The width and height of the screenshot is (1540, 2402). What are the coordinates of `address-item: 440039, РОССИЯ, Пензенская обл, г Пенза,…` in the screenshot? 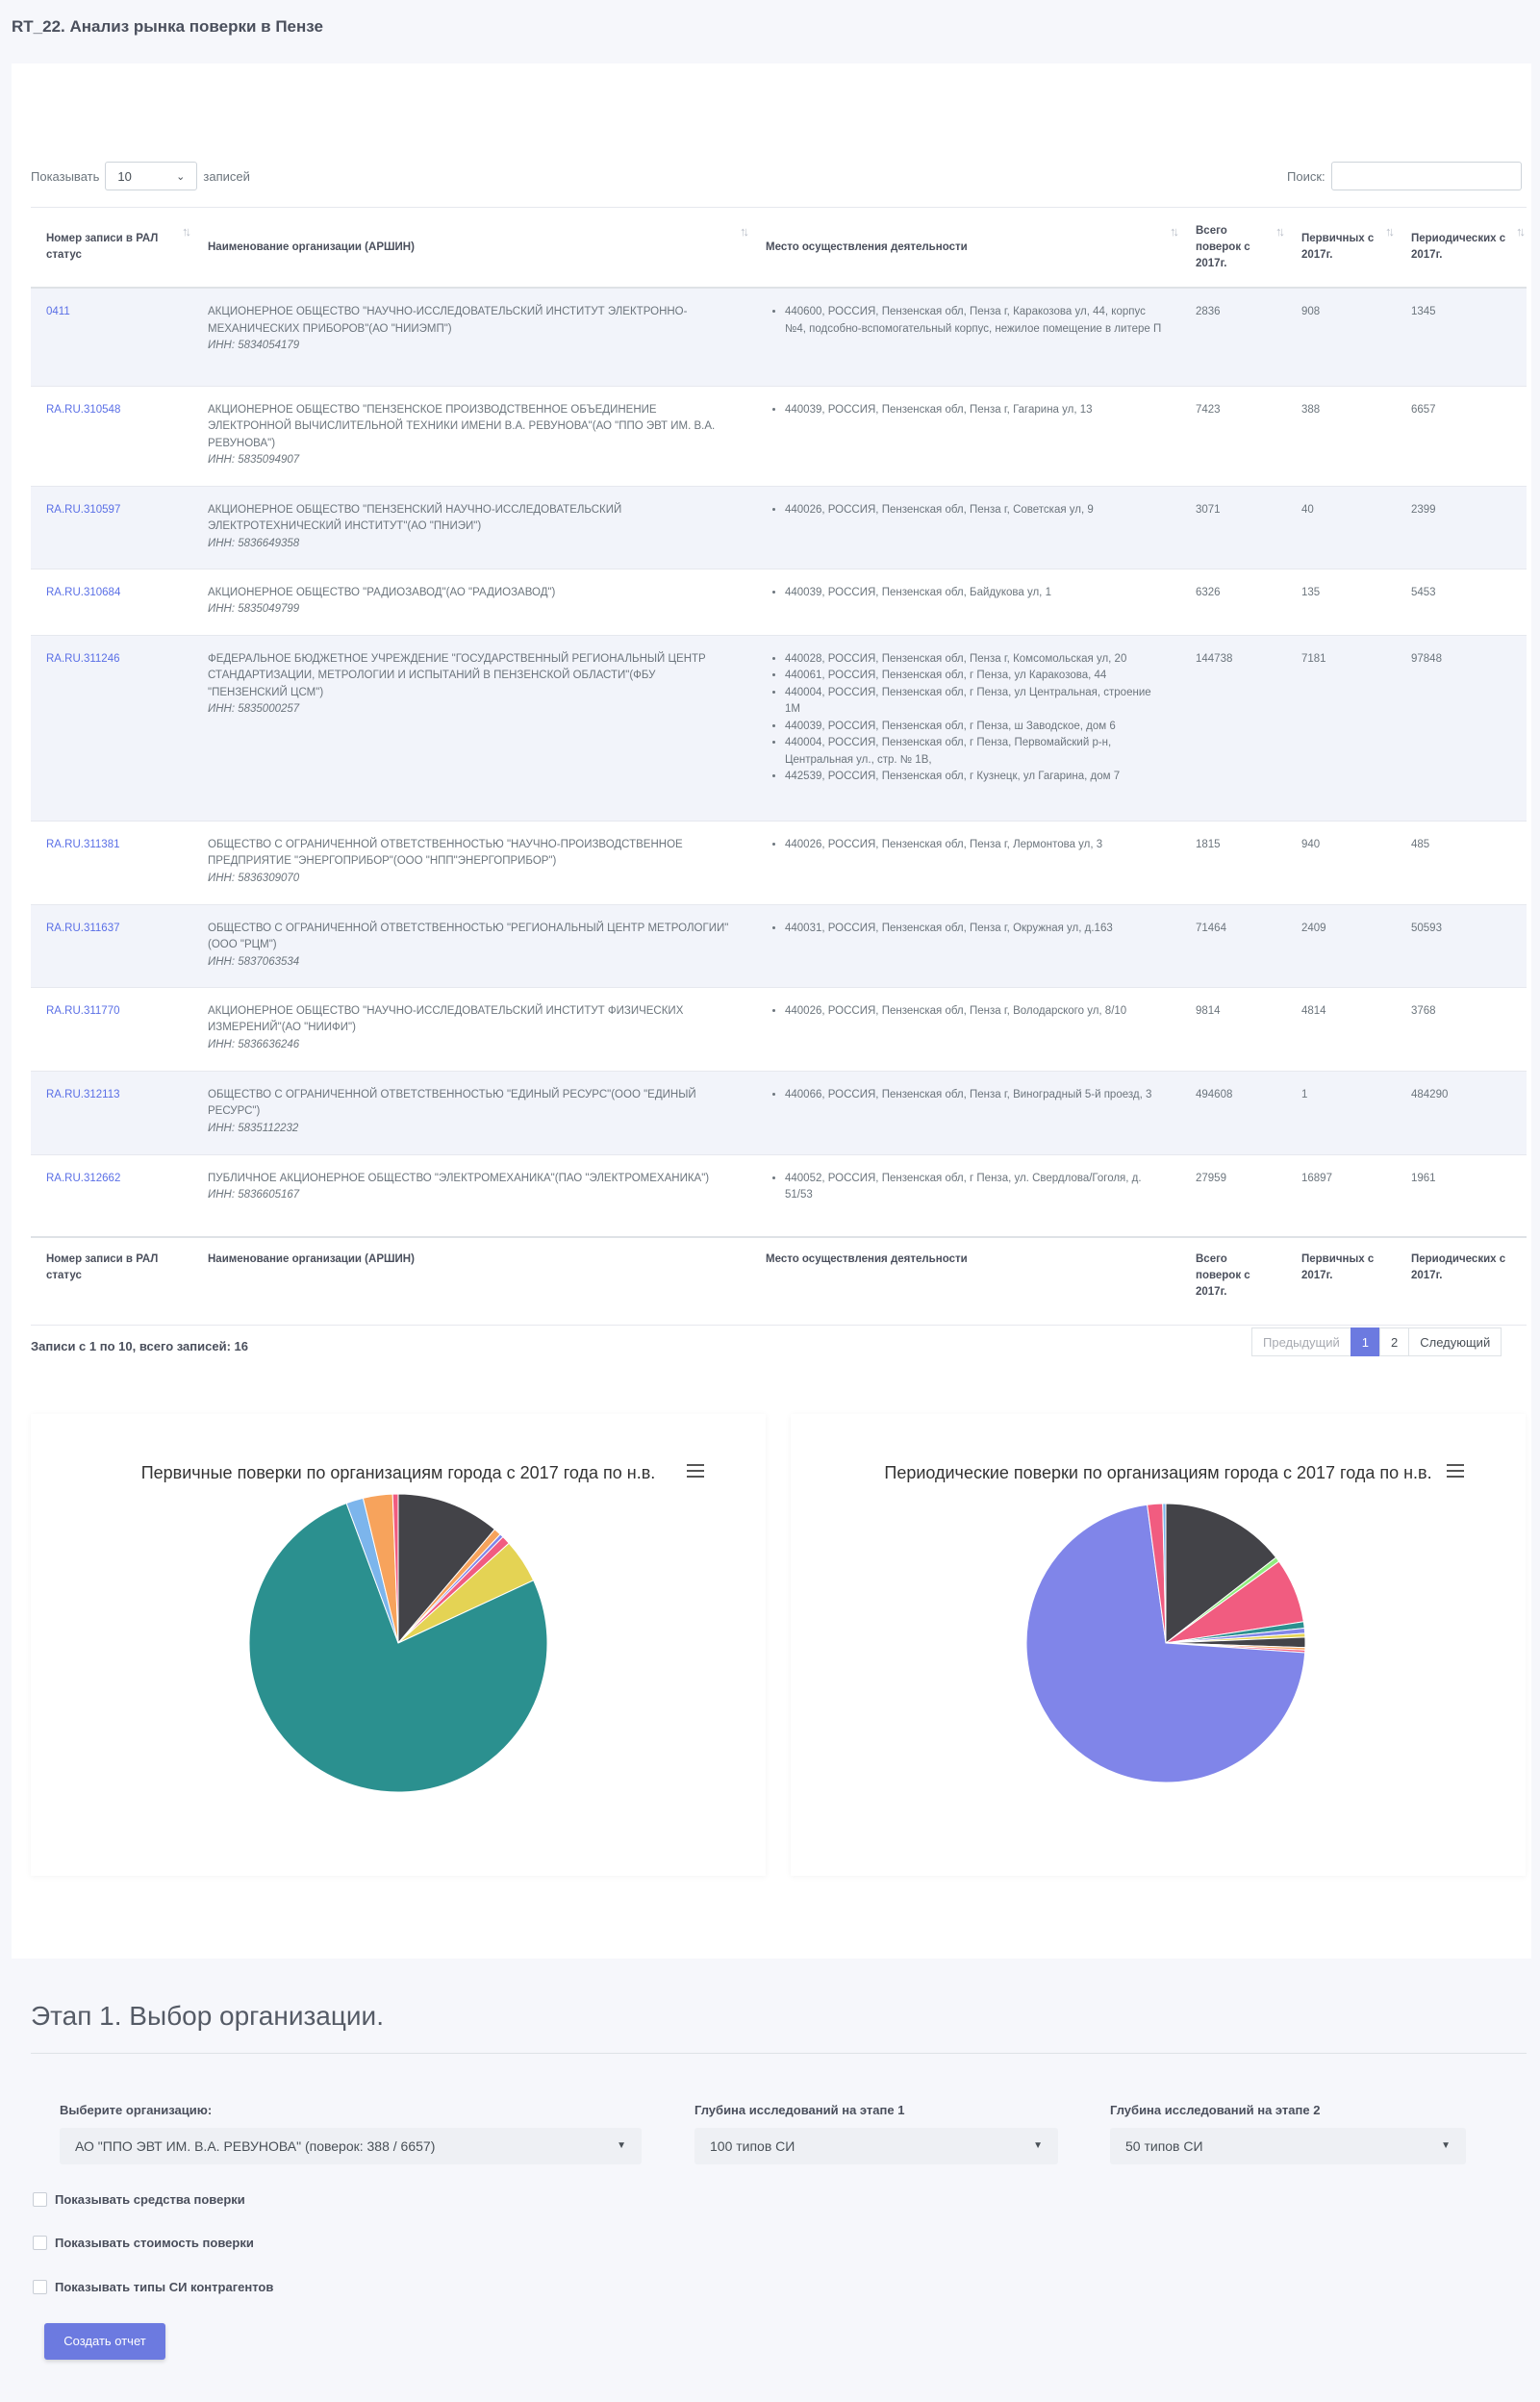 It's located at (975, 727).